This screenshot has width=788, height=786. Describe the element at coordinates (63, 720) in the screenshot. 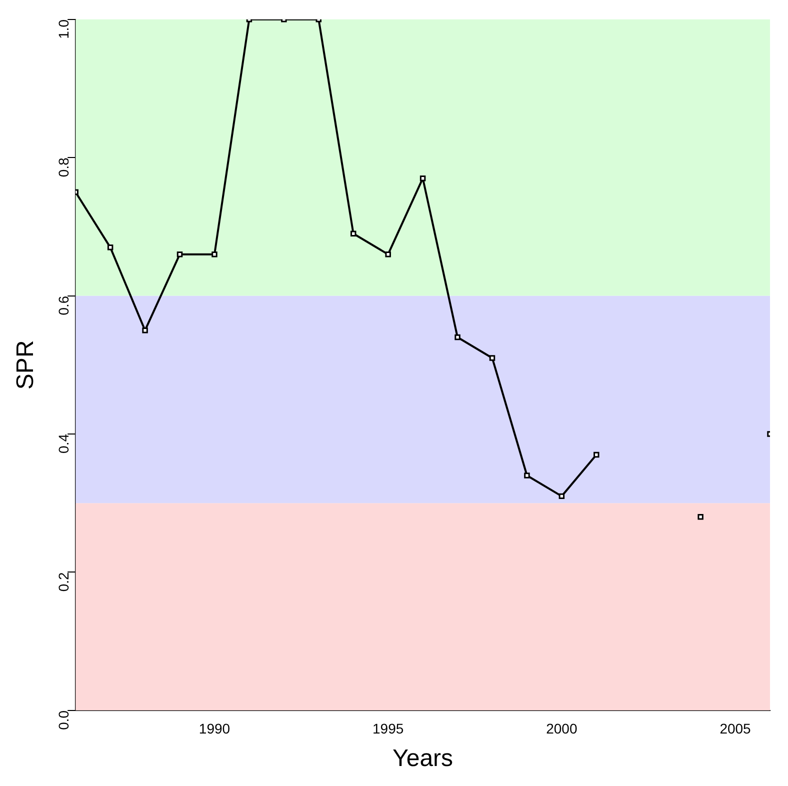

I see `y-tick-label: 0.0` at that location.